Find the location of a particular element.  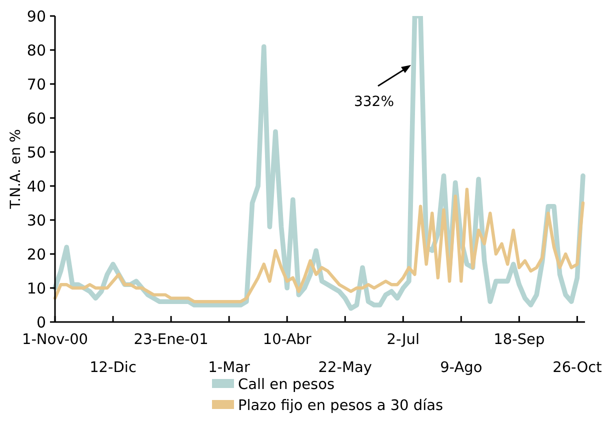

legend-label: Plazo fijo en pesos a 30 días is located at coordinates (341, 406).